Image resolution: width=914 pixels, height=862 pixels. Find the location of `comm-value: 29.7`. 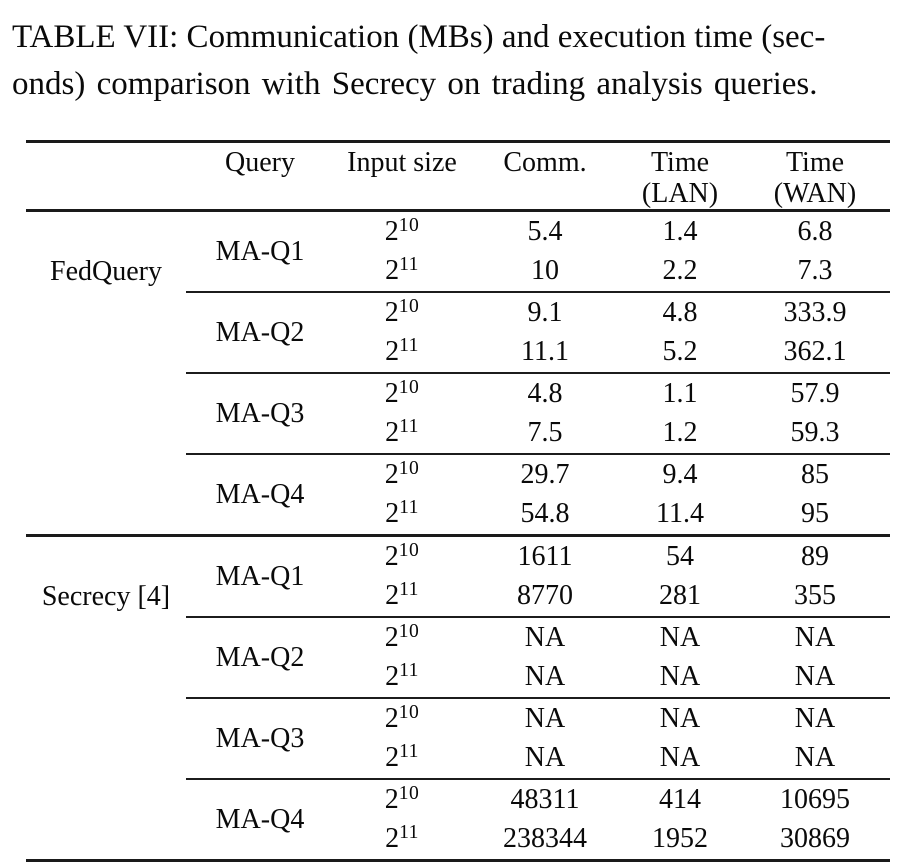

comm-value: 29.7 is located at coordinates (545, 474).